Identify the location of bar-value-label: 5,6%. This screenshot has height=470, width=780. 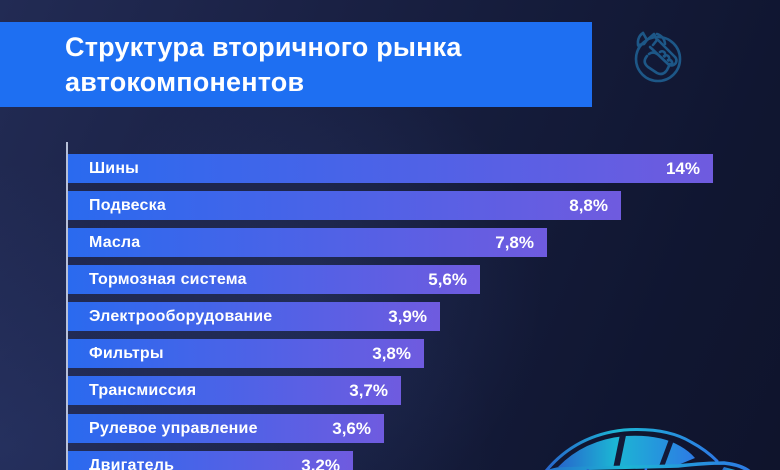
(447, 279).